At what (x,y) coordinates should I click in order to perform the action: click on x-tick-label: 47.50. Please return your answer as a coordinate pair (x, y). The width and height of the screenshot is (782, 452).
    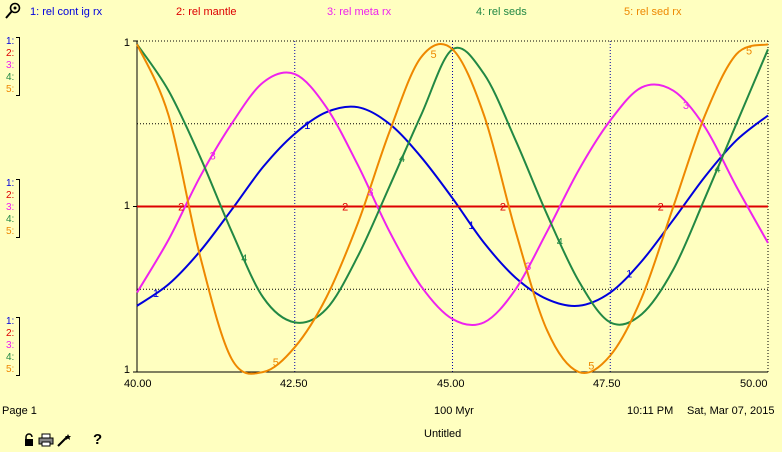
    Looking at the image, I should click on (607, 384).